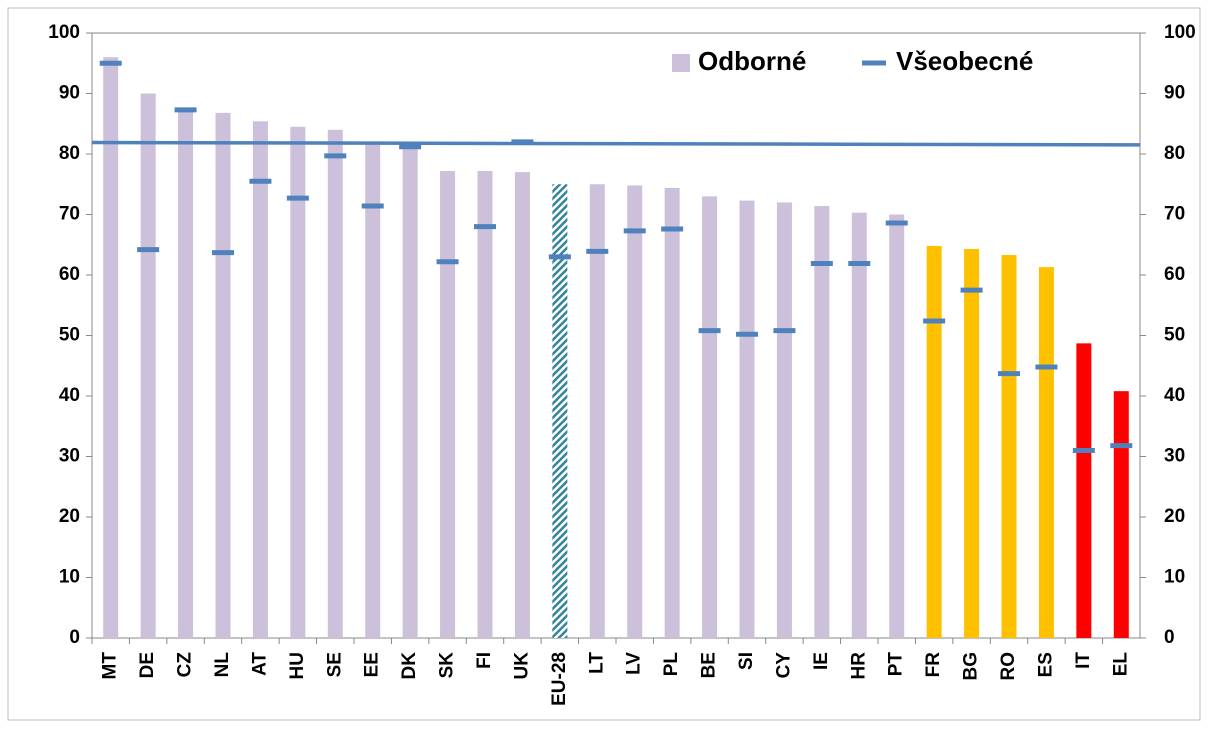  Describe the element at coordinates (964, 61) in the screenshot. I see `legend-label: Všeobecné` at that location.